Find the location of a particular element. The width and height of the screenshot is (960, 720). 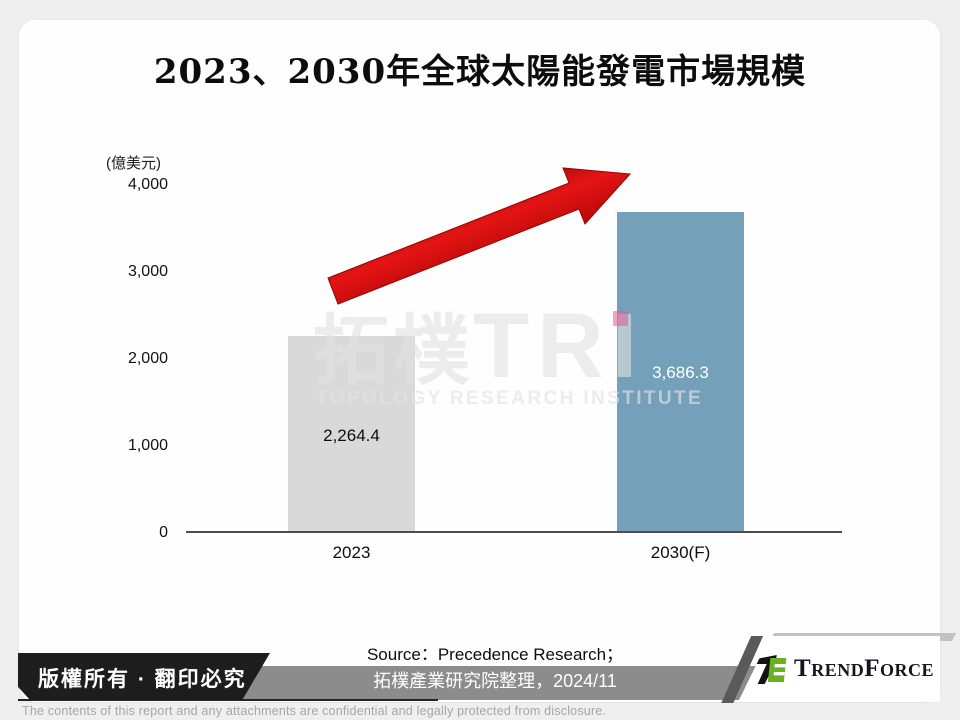

bar-value-label-2023: 2,264.4 is located at coordinates (351, 435).